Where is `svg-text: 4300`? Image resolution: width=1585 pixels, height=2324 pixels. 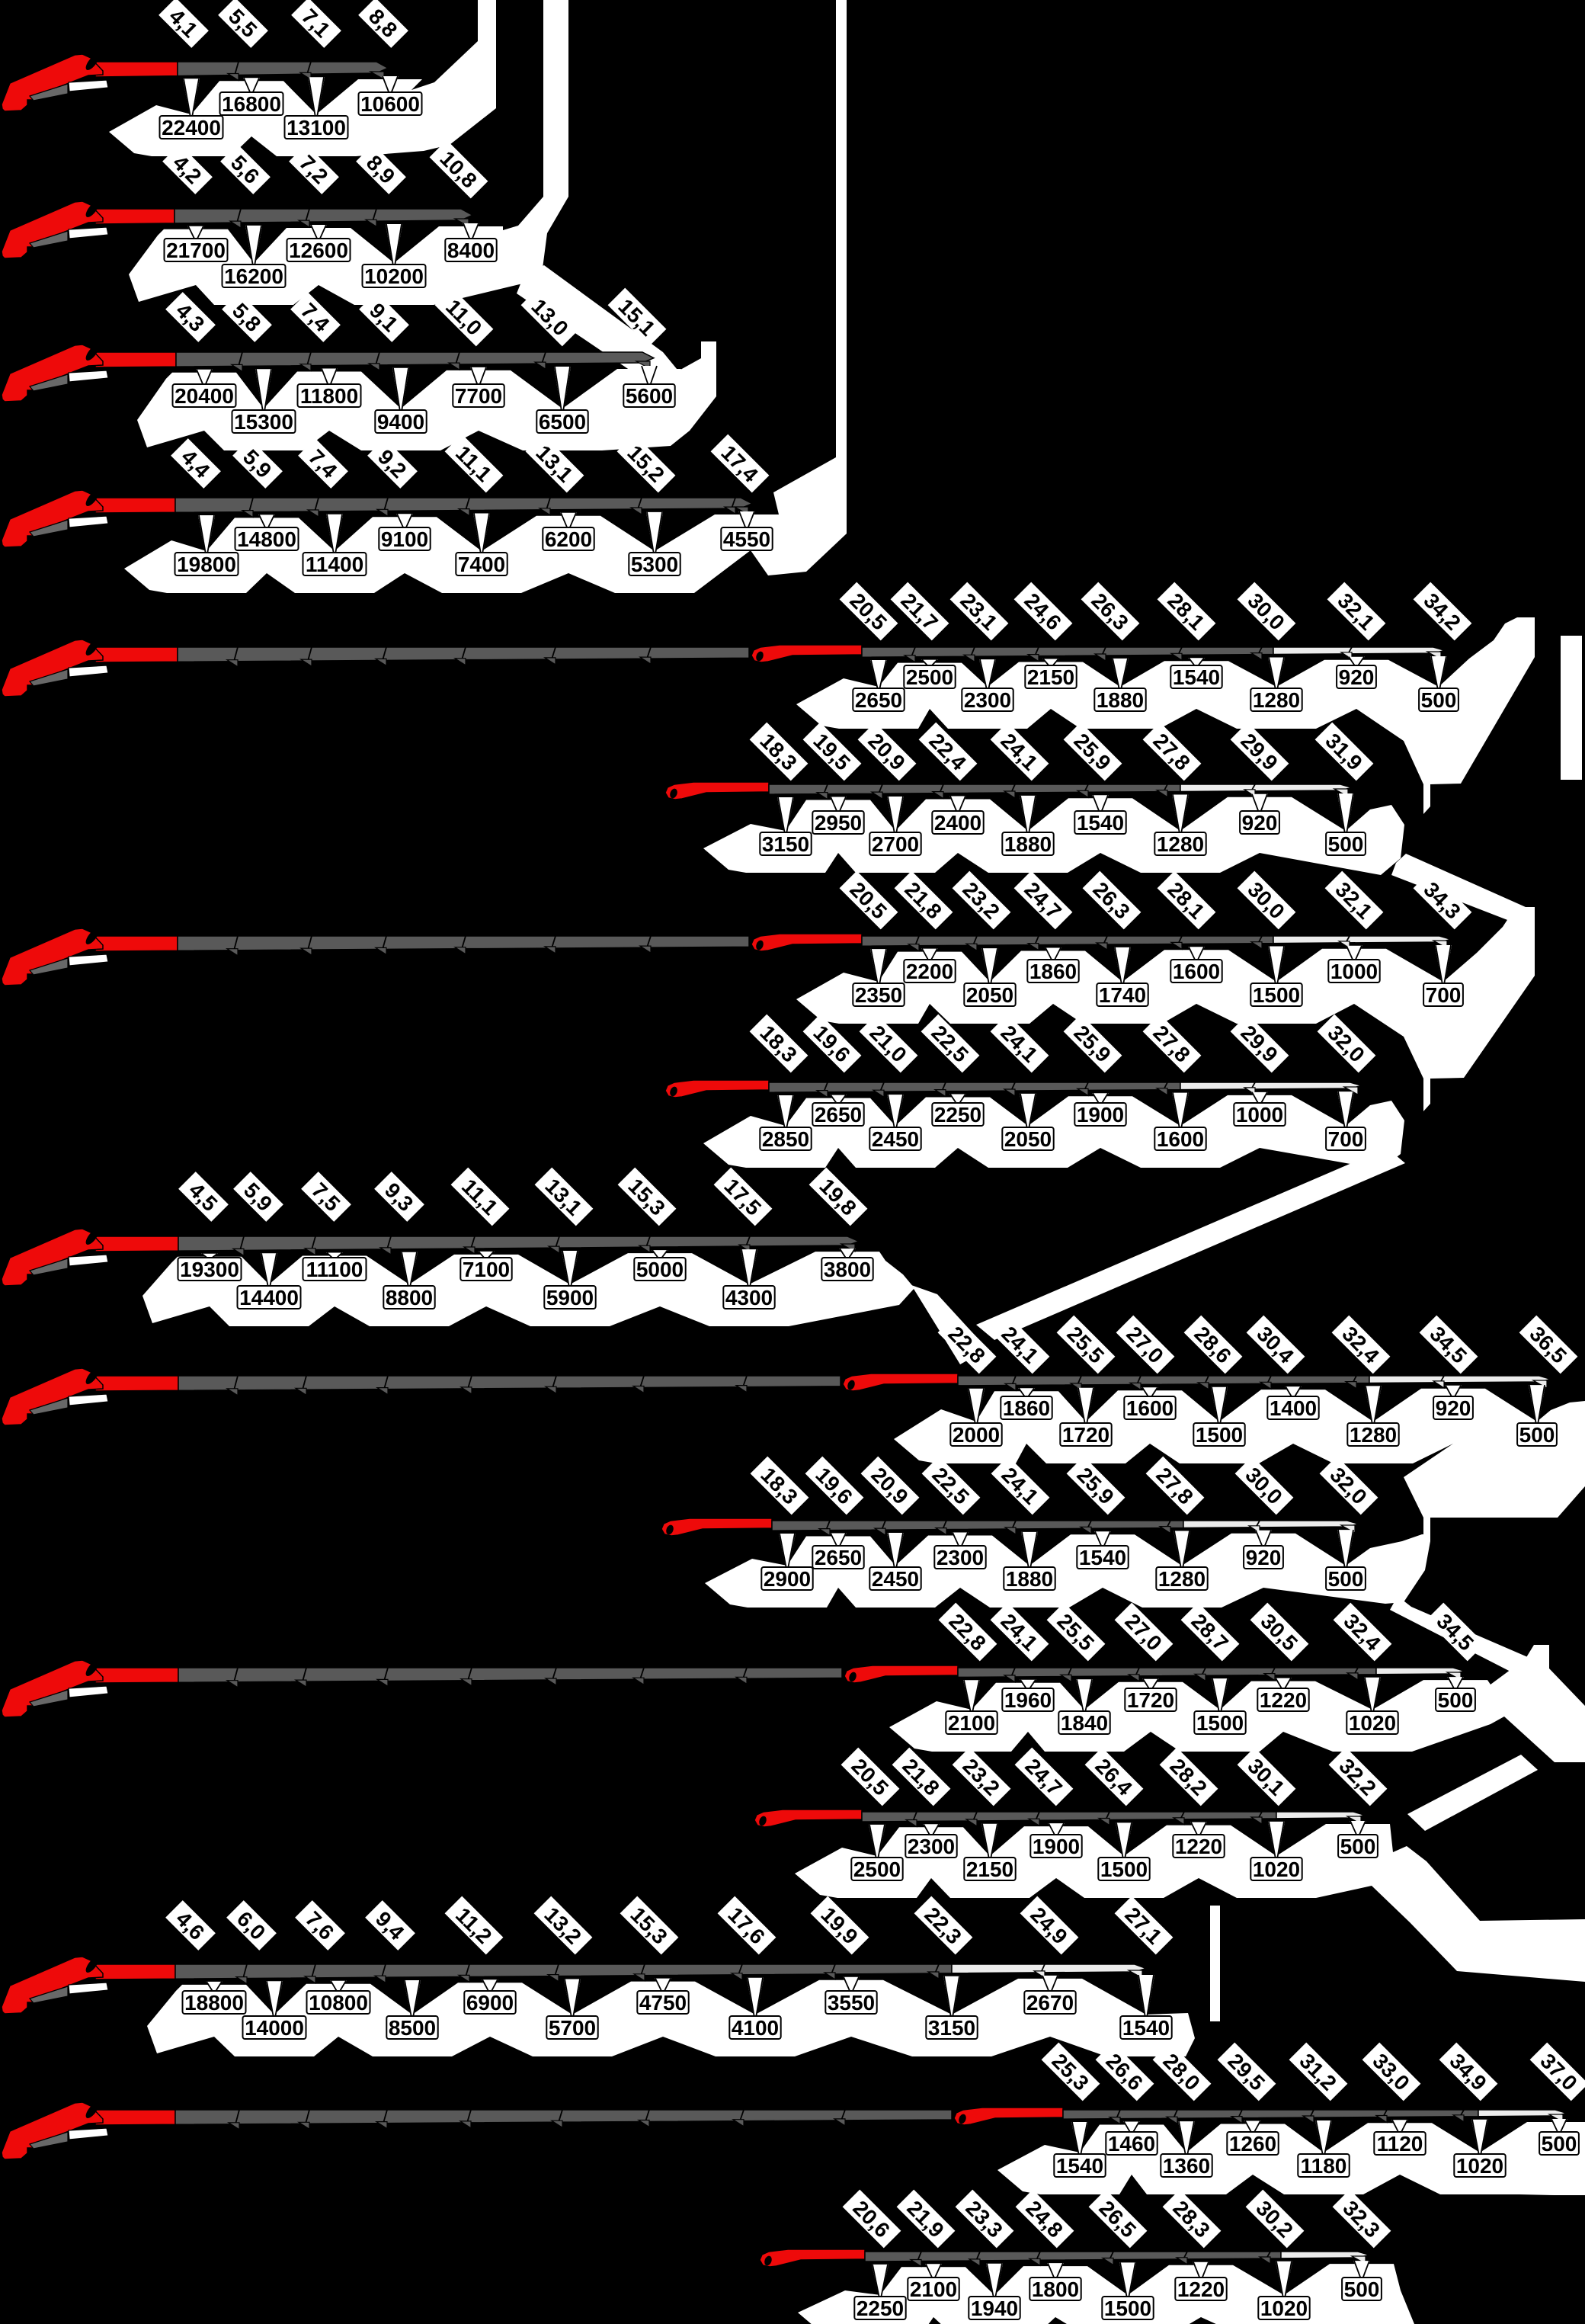 svg-text: 4300 is located at coordinates (749, 1297).